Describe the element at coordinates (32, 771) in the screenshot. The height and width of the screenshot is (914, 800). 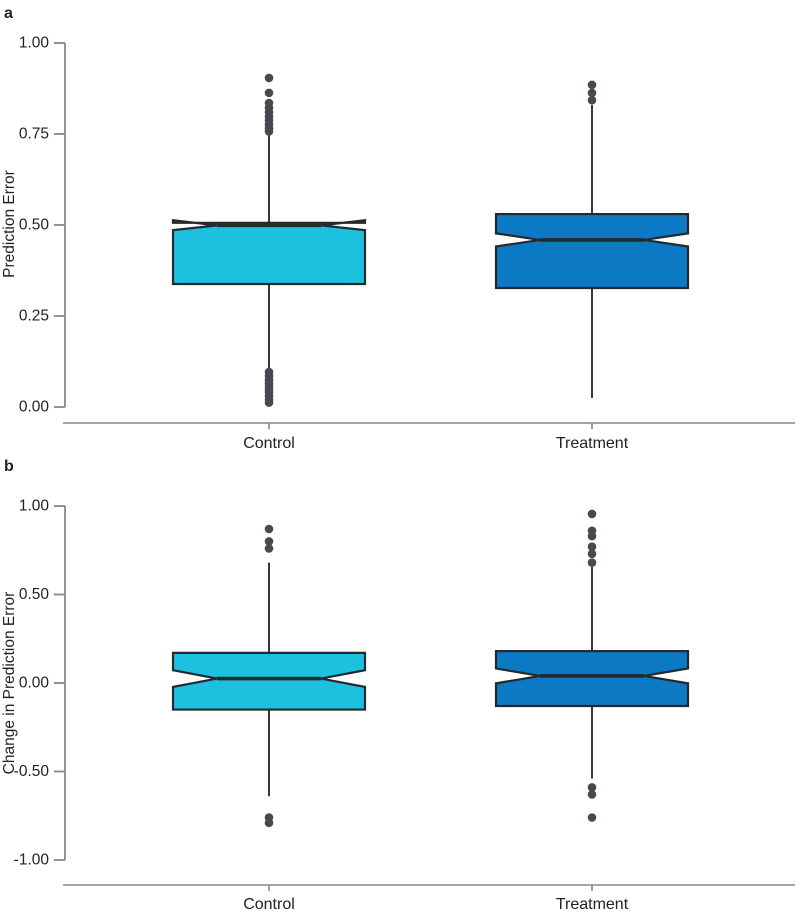
I see `y-tick-label: -0.50` at that location.